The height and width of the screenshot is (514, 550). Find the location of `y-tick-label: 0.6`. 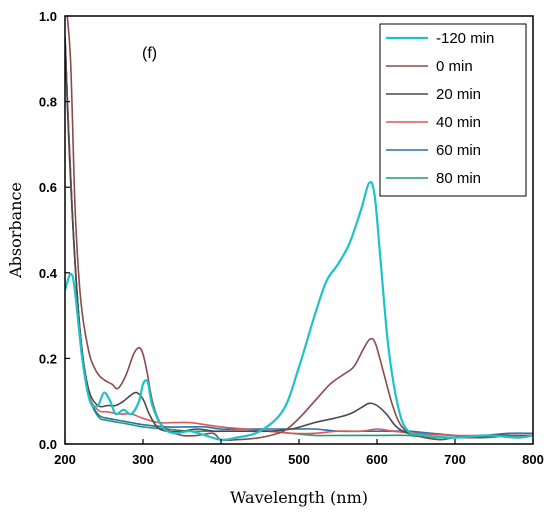

y-tick-label: 0.6 is located at coordinates (48, 187).